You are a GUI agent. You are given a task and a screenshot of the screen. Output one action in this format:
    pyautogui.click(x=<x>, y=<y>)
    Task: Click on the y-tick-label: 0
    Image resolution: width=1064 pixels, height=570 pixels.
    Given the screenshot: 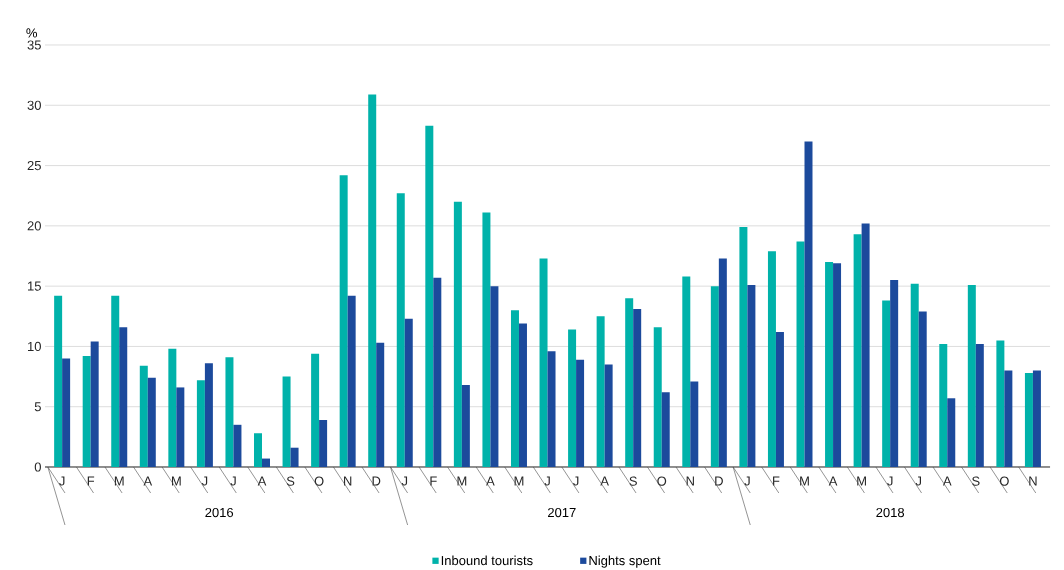 What is the action you would take?
    pyautogui.click(x=37, y=467)
    